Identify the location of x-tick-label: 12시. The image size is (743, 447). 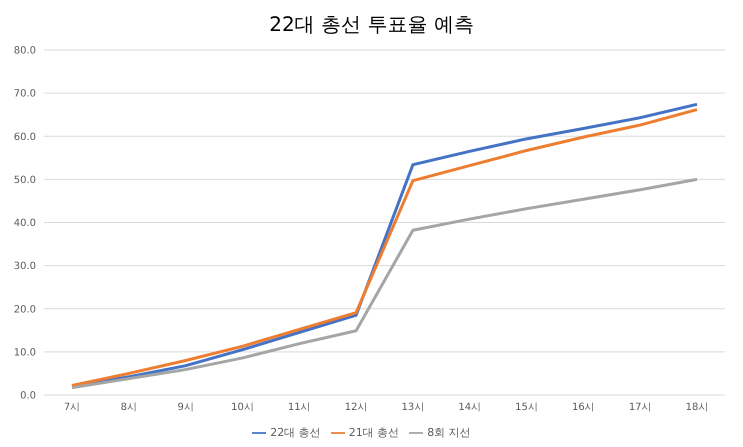
(356, 408).